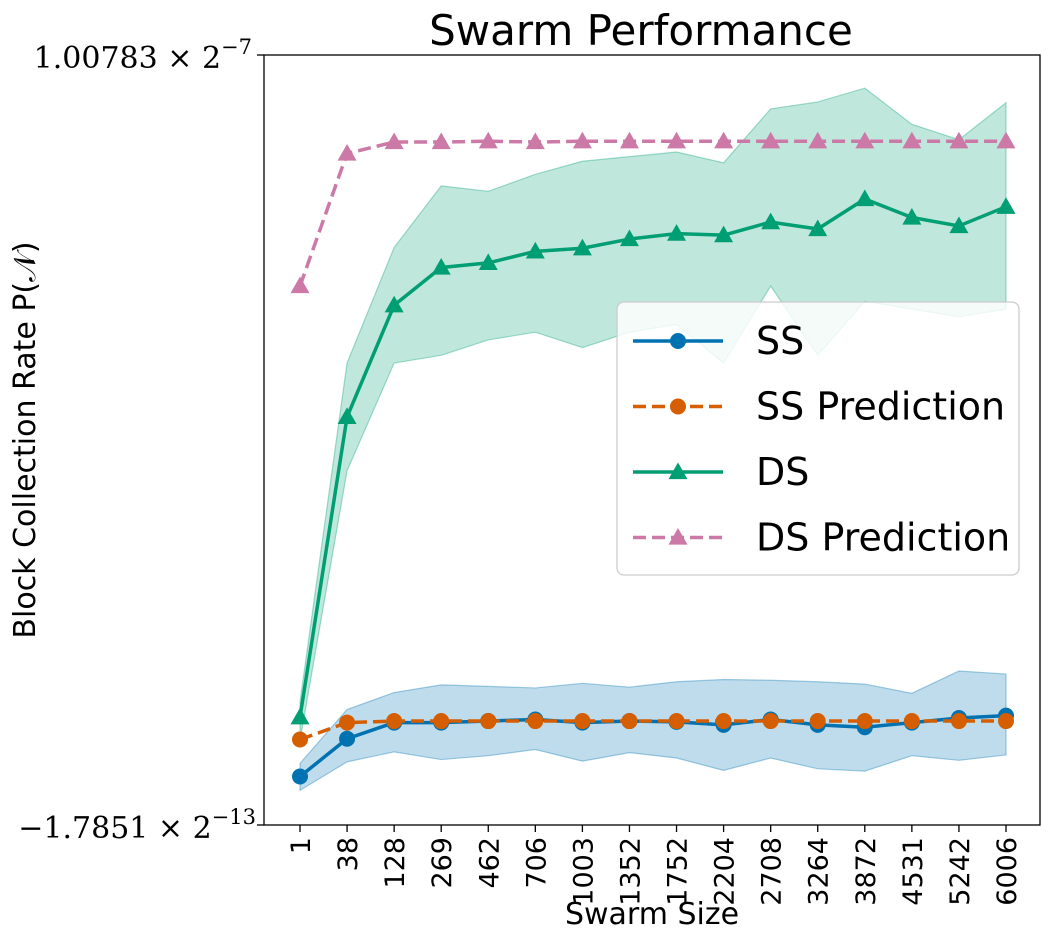 Image resolution: width=1051 pixels, height=941 pixels. What do you see at coordinates (234, 817) in the screenshot?
I see `y-min-exp: −13` at bounding box center [234, 817].